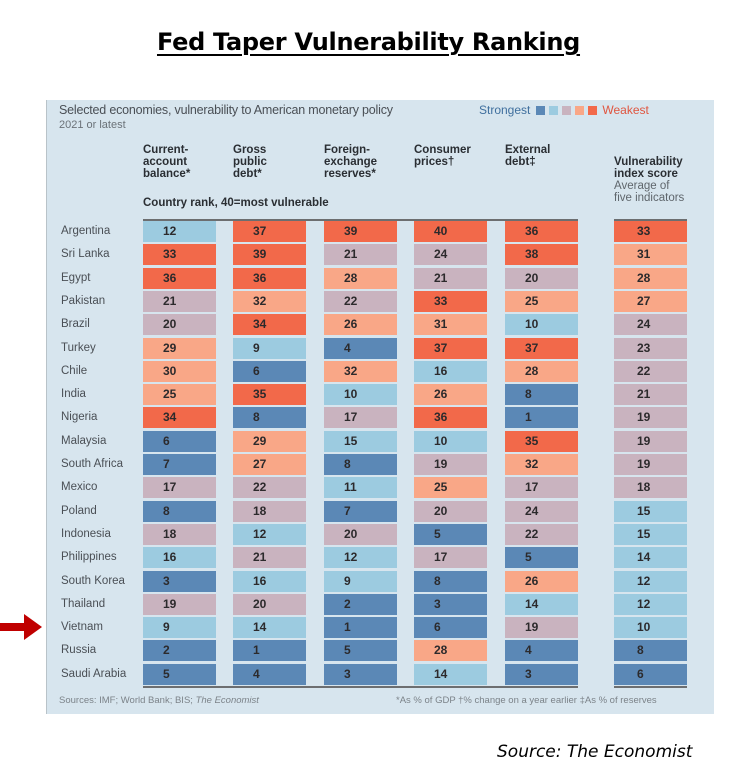  Describe the element at coordinates (269, 325) in the screenshot. I see `cell-gross-public-debt: 34` at that location.